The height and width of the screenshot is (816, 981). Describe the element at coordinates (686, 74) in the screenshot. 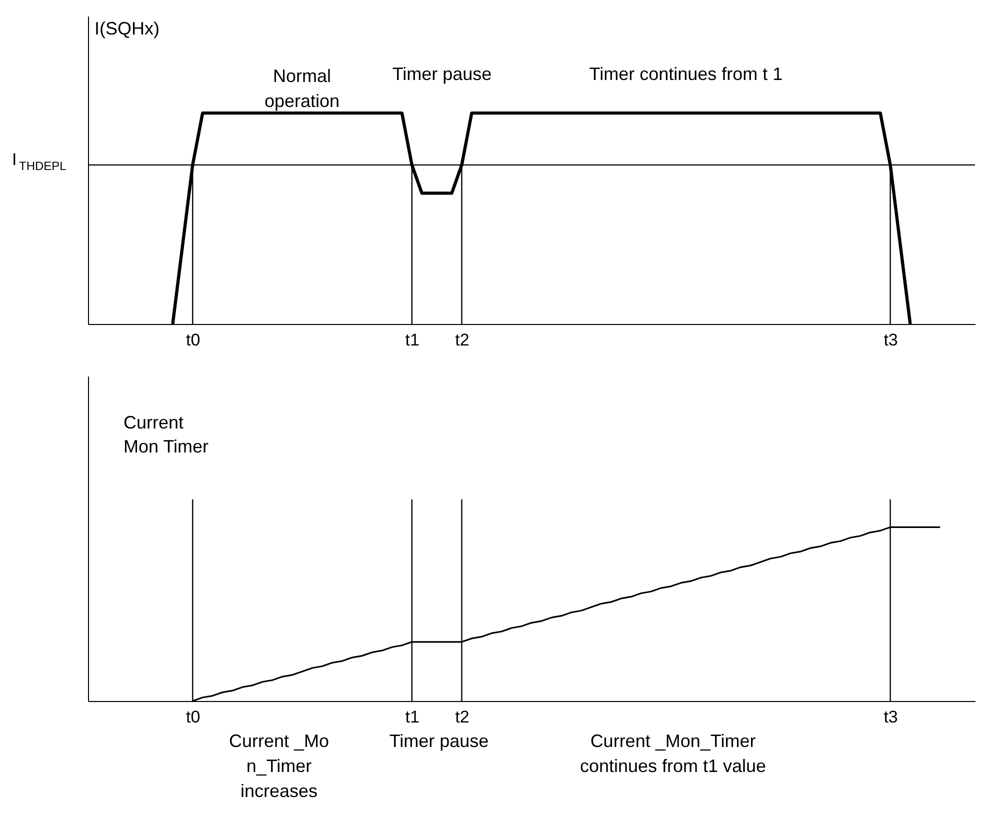

I see `text: Timer continues from t 1` at that location.